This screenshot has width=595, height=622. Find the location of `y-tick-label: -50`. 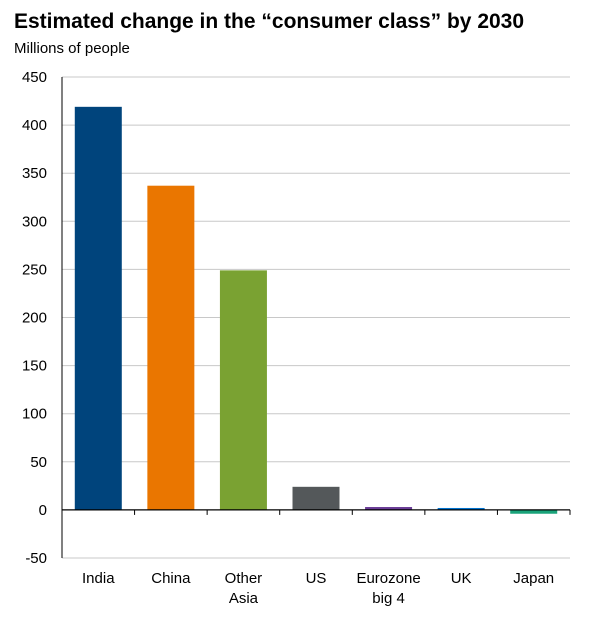

y-tick-label: -50 is located at coordinates (36, 558).